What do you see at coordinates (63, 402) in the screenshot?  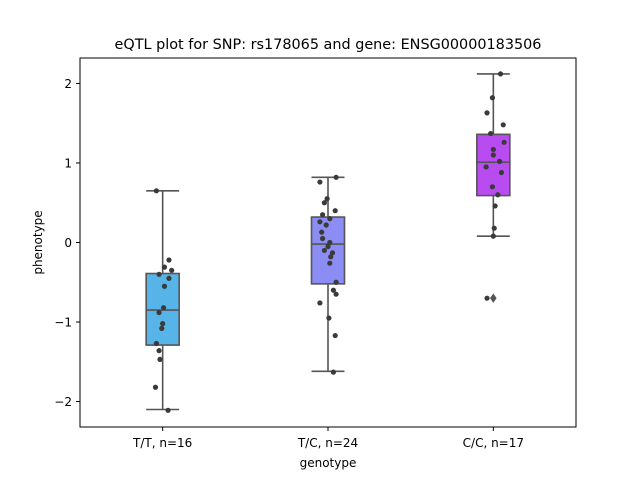 I see `y-tick-label: −2` at bounding box center [63, 402].